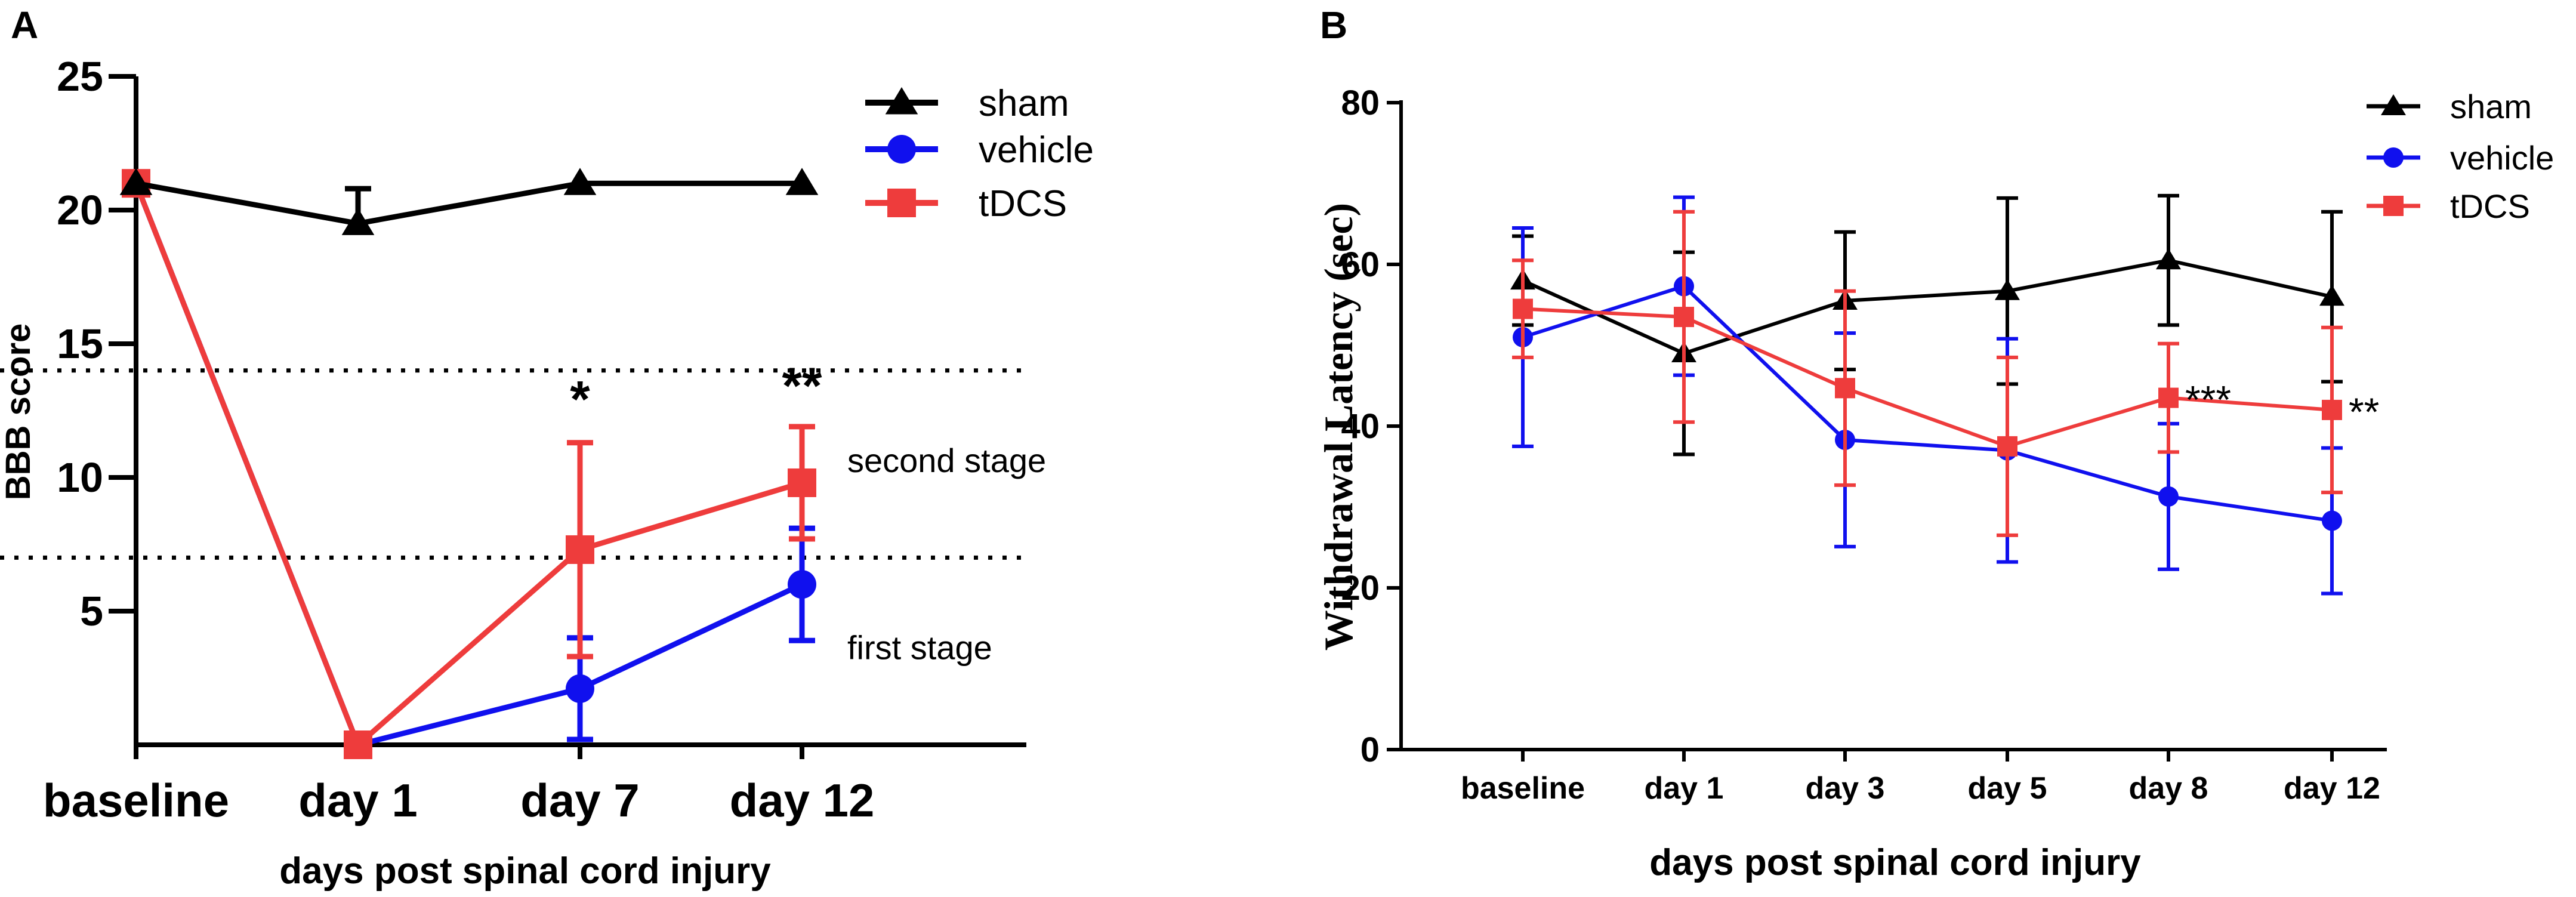  What do you see at coordinates (2168, 788) in the screenshot?
I see `x-tick-label: day 8` at bounding box center [2168, 788].